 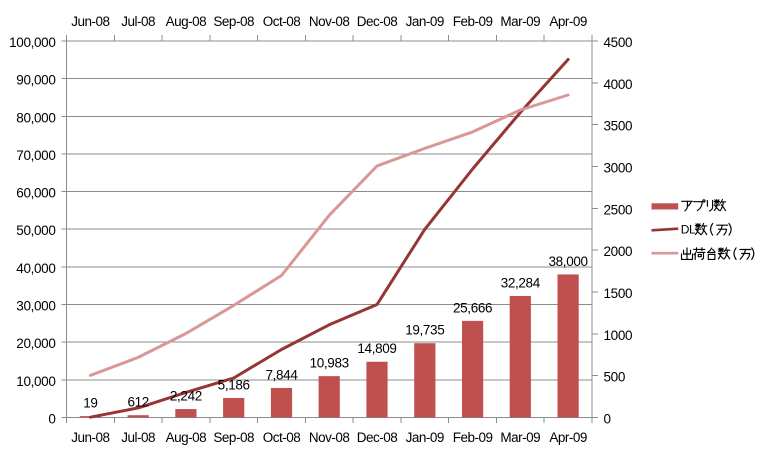 I want to click on svg-text: 60,000, so click(x=35, y=193).